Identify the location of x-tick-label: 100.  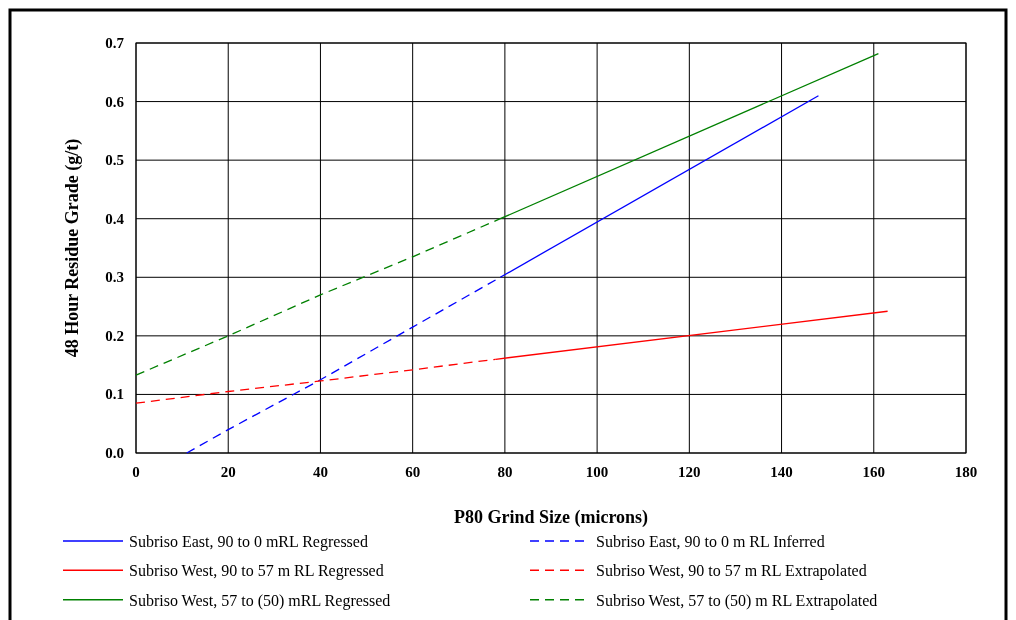
(597, 472).